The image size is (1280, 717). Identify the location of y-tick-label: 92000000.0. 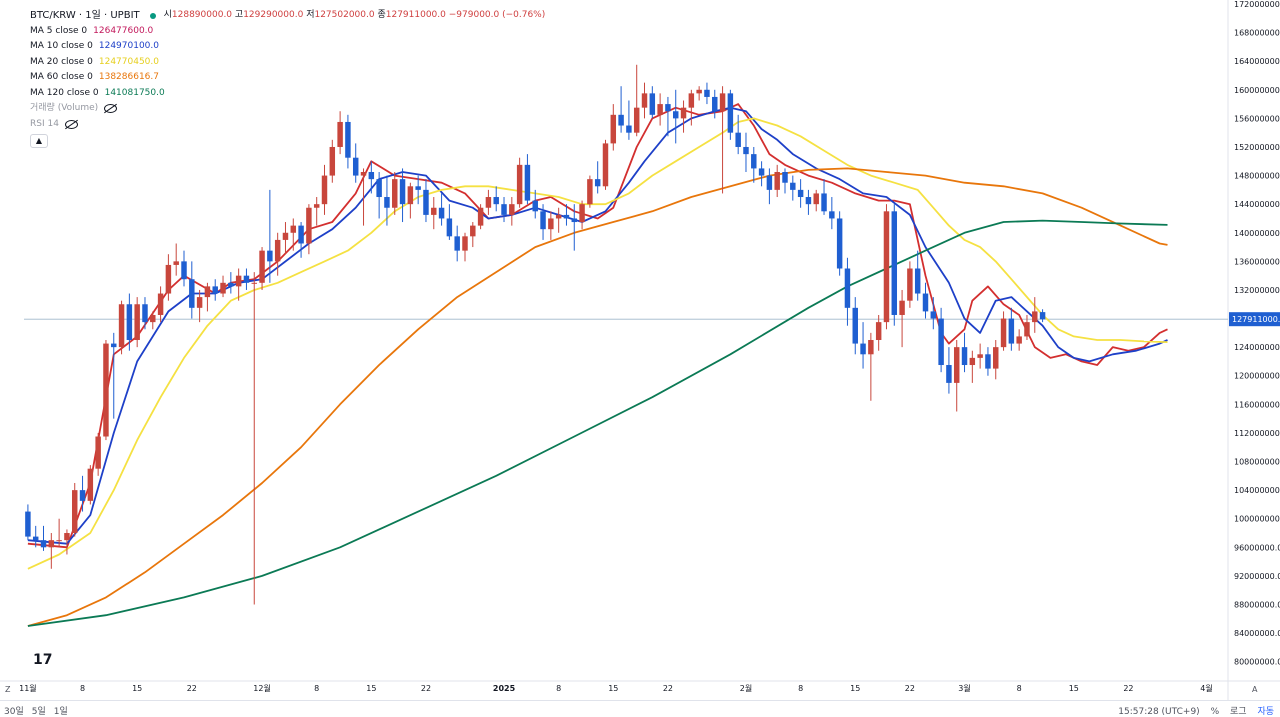
(1257, 576).